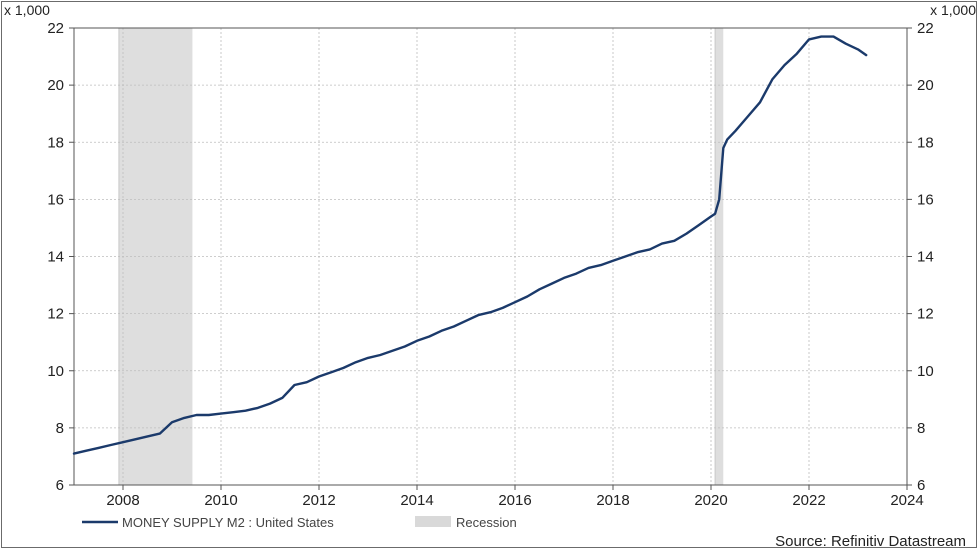 The image size is (980, 551). Describe the element at coordinates (60, 428) in the screenshot. I see `y-tick-label-left-8: 8` at that location.